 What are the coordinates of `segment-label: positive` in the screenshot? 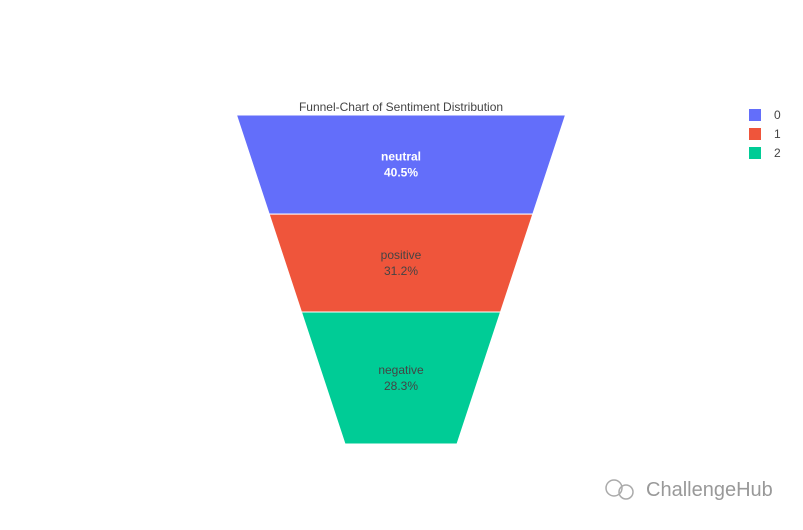 It's located at (401, 255).